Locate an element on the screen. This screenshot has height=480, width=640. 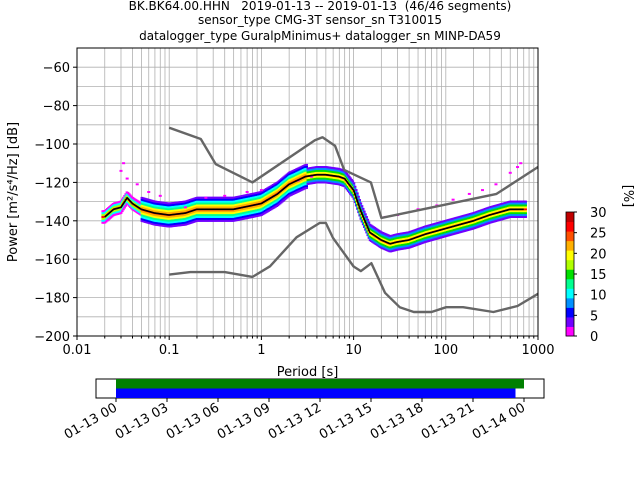
y-tick-label: −200 is located at coordinates (52, 337).